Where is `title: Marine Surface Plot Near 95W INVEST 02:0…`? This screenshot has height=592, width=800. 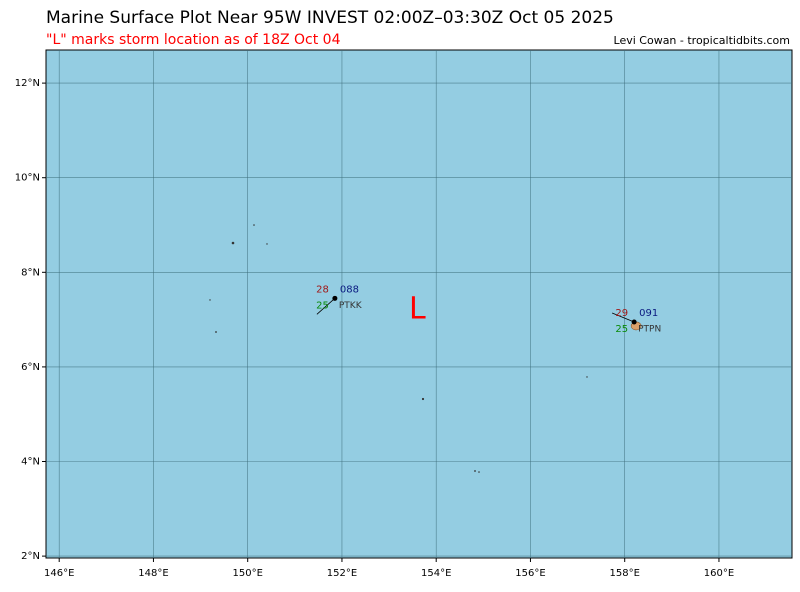 title: Marine Surface Plot Near 95W INVEST 02:0… is located at coordinates (330, 18).